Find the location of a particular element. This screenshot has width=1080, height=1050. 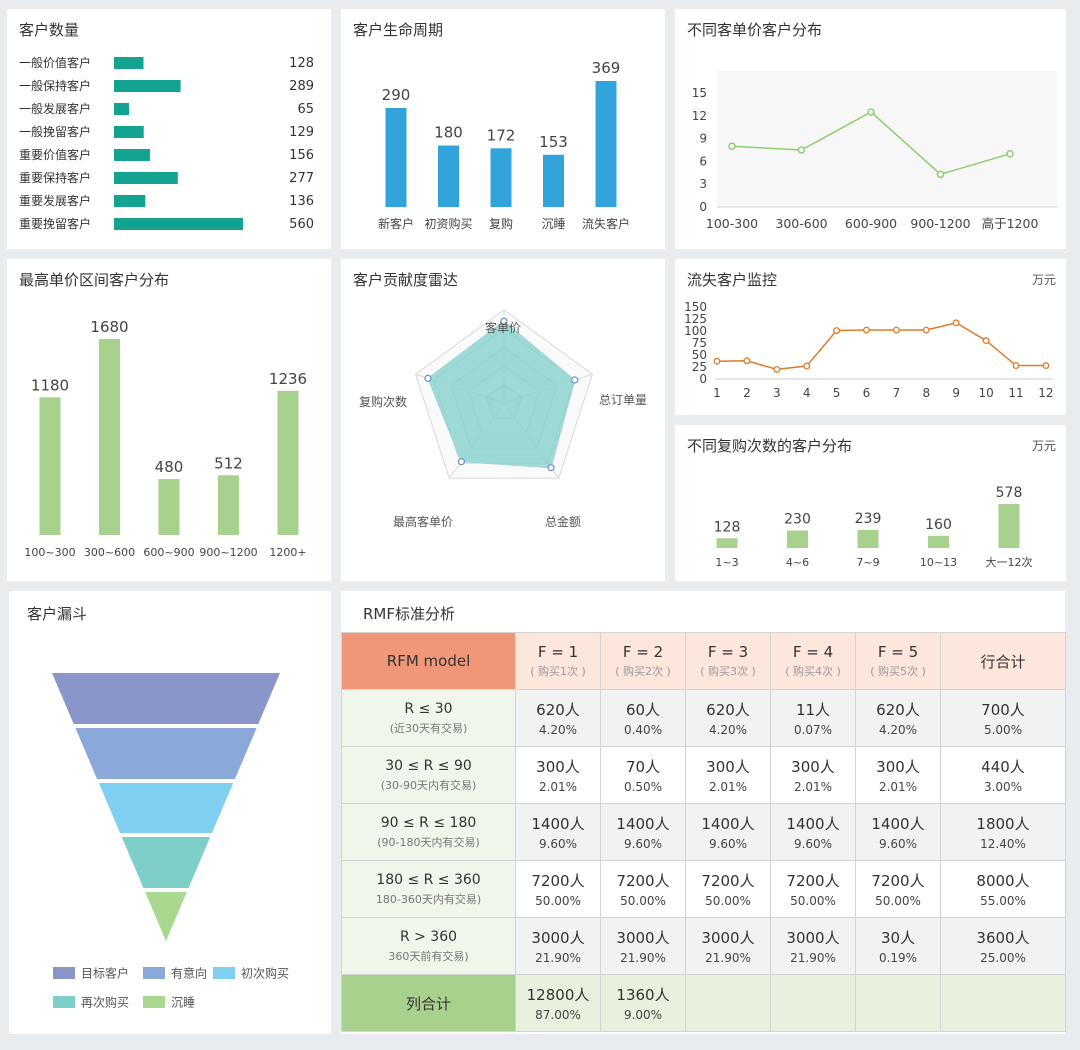

cell-percent: 3.00% is located at coordinates (1003, 787).